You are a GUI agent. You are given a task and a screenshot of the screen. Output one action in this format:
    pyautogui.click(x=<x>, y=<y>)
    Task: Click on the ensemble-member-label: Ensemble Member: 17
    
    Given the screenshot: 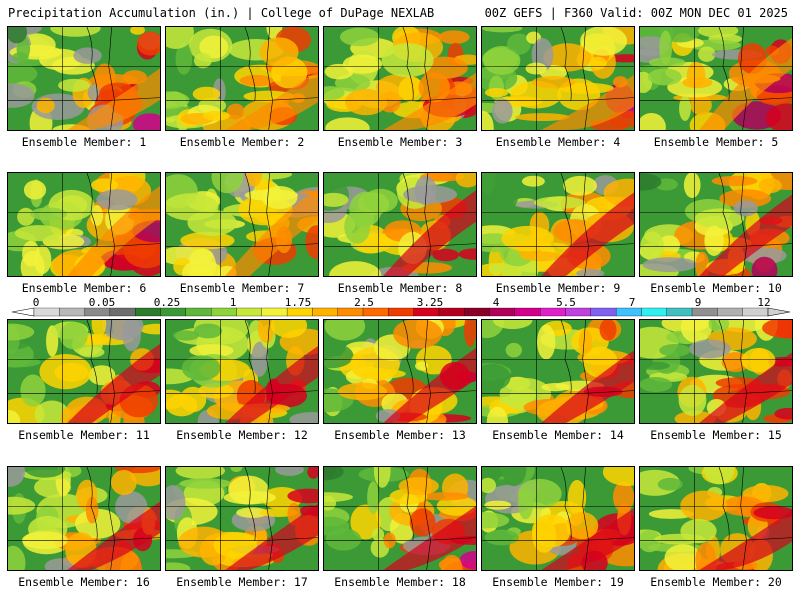 What is the action you would take?
    pyautogui.click(x=242, y=582)
    